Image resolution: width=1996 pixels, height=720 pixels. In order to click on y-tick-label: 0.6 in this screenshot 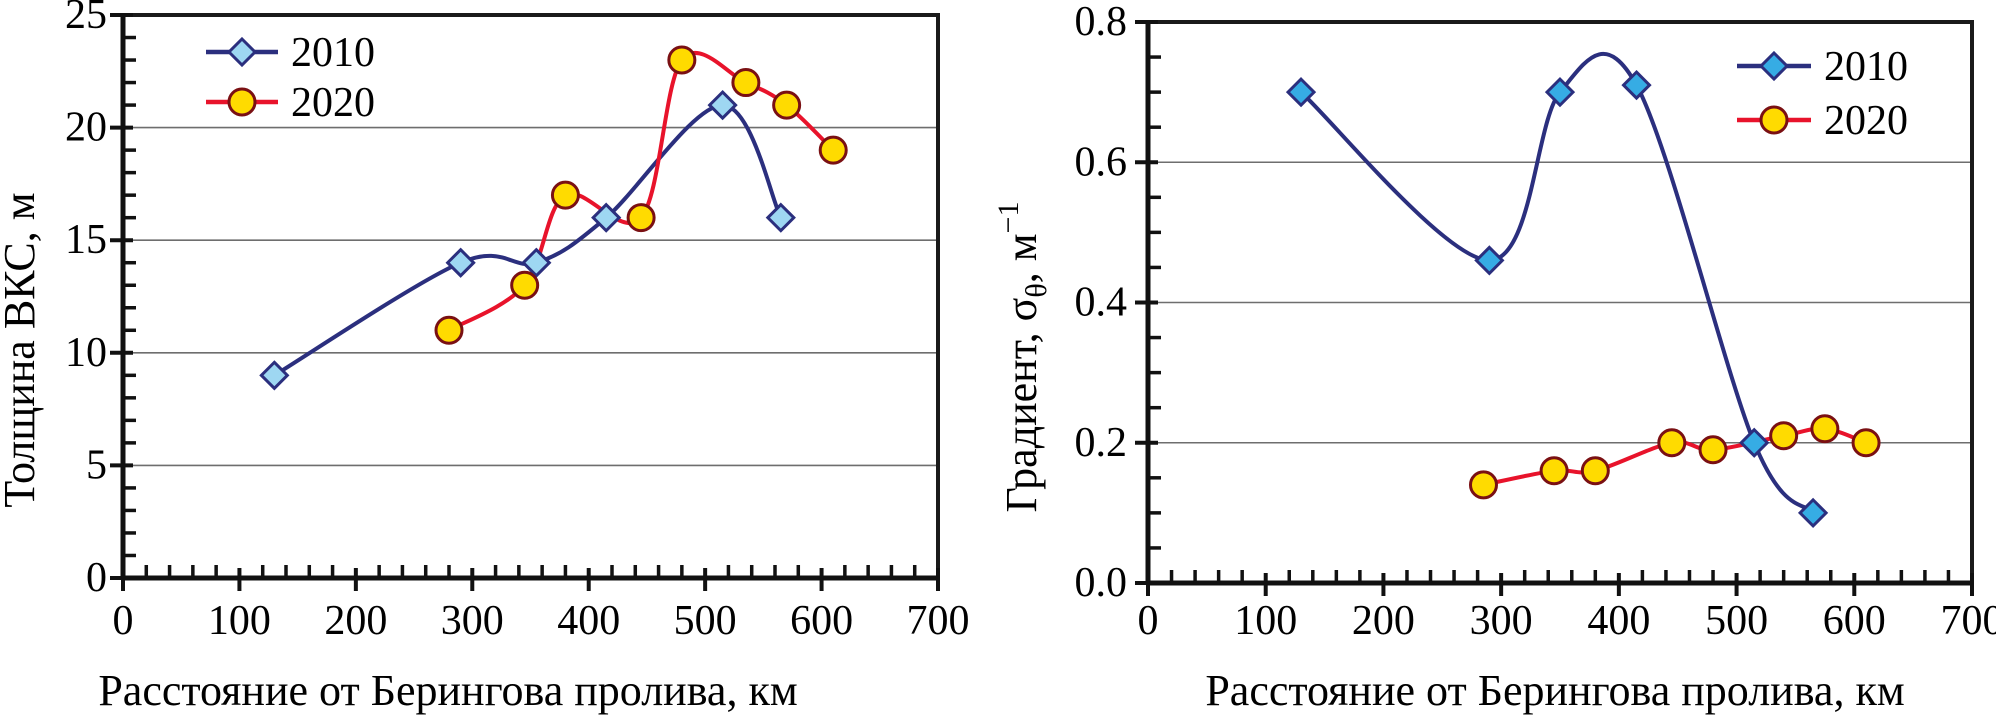, I will do `click(1101, 162)`.